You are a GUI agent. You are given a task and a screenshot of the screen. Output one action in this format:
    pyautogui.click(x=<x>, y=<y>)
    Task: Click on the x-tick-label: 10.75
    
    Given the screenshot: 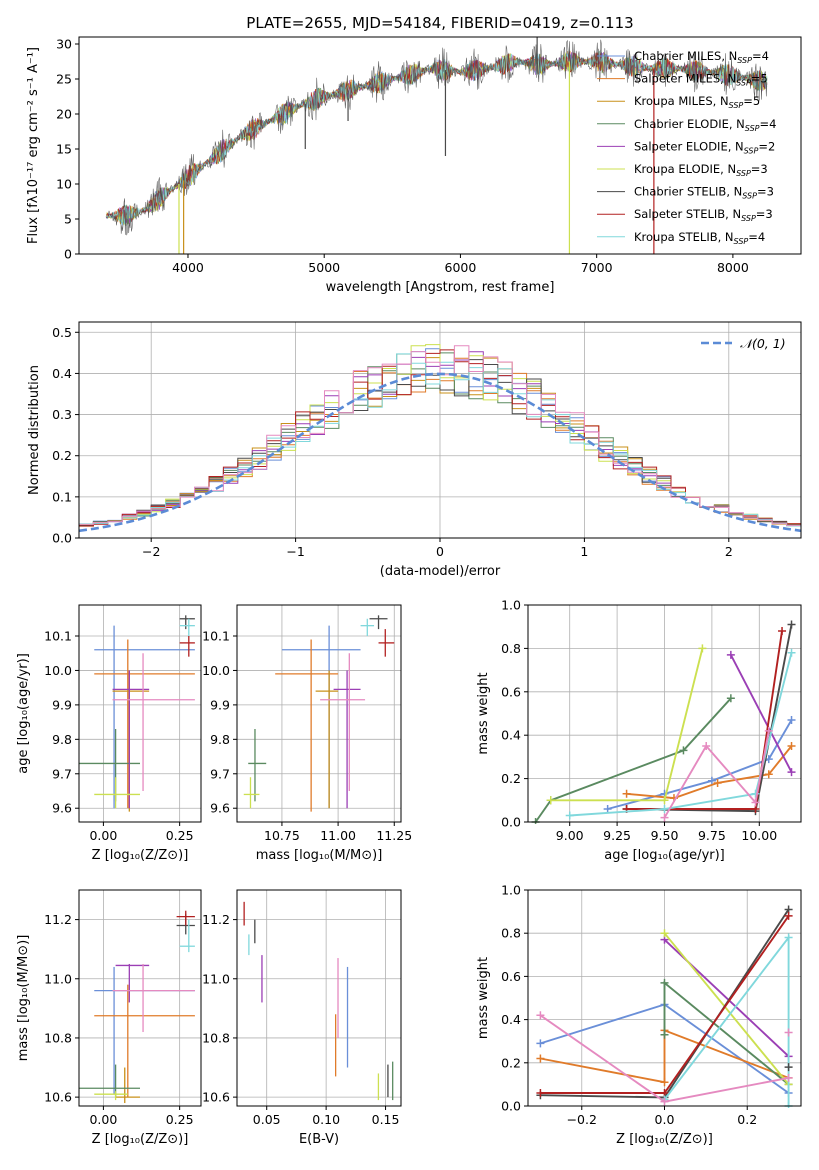 What is the action you would take?
    pyautogui.click(x=282, y=835)
    